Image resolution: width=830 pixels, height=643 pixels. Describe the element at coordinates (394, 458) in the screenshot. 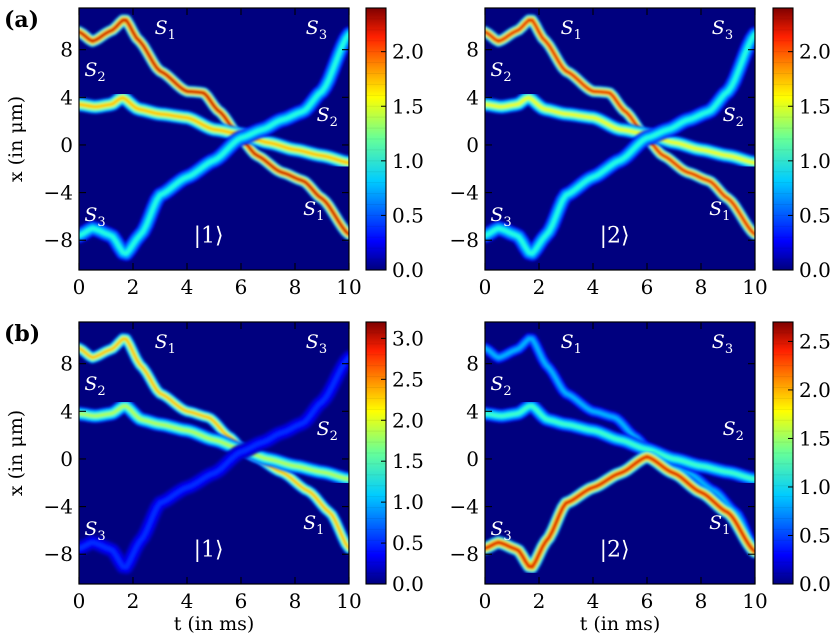

I see `colorbar: 0.0 0.5 1.0 1.5 2.0 2.5 3.0` at that location.